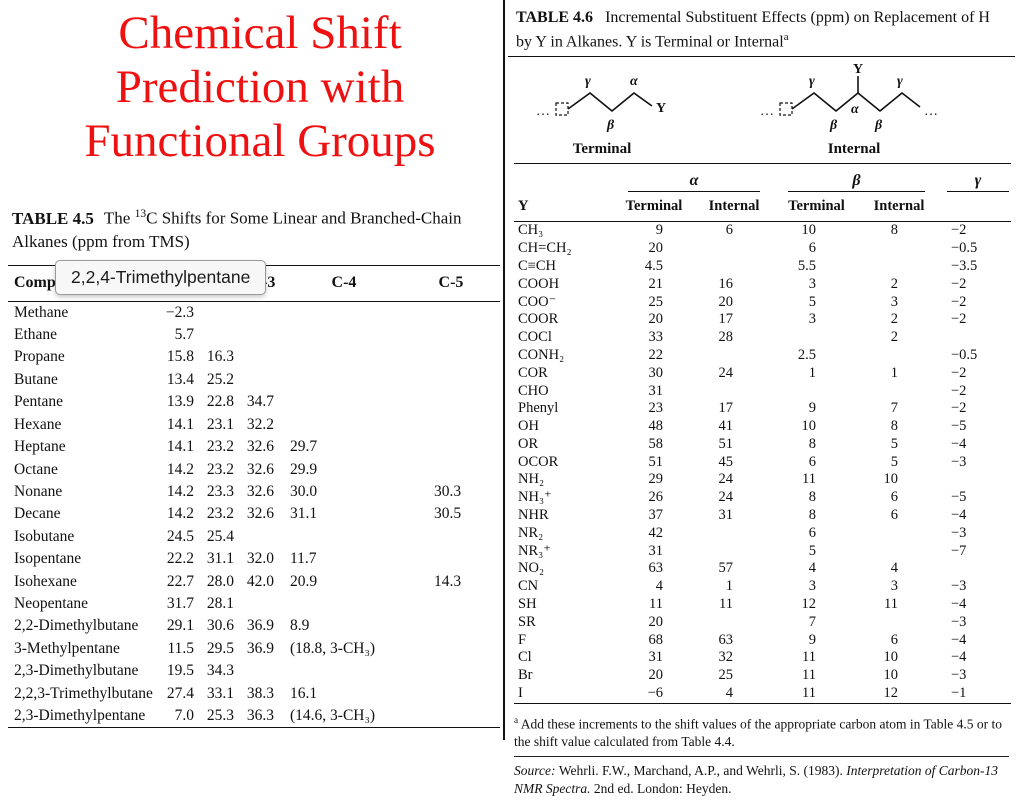 Image resolution: width=1024 pixels, height=806 pixels. Describe the element at coordinates (762, 463) in the screenshot. I see `table-row: OCOR 51 45 6 5 −3` at that location.